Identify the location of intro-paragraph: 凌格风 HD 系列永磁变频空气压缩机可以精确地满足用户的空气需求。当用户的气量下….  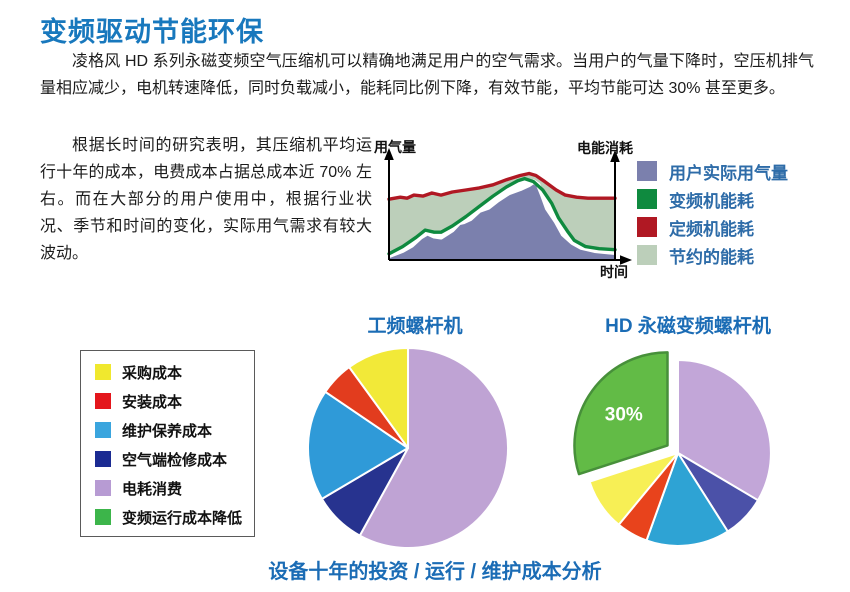
(427, 75).